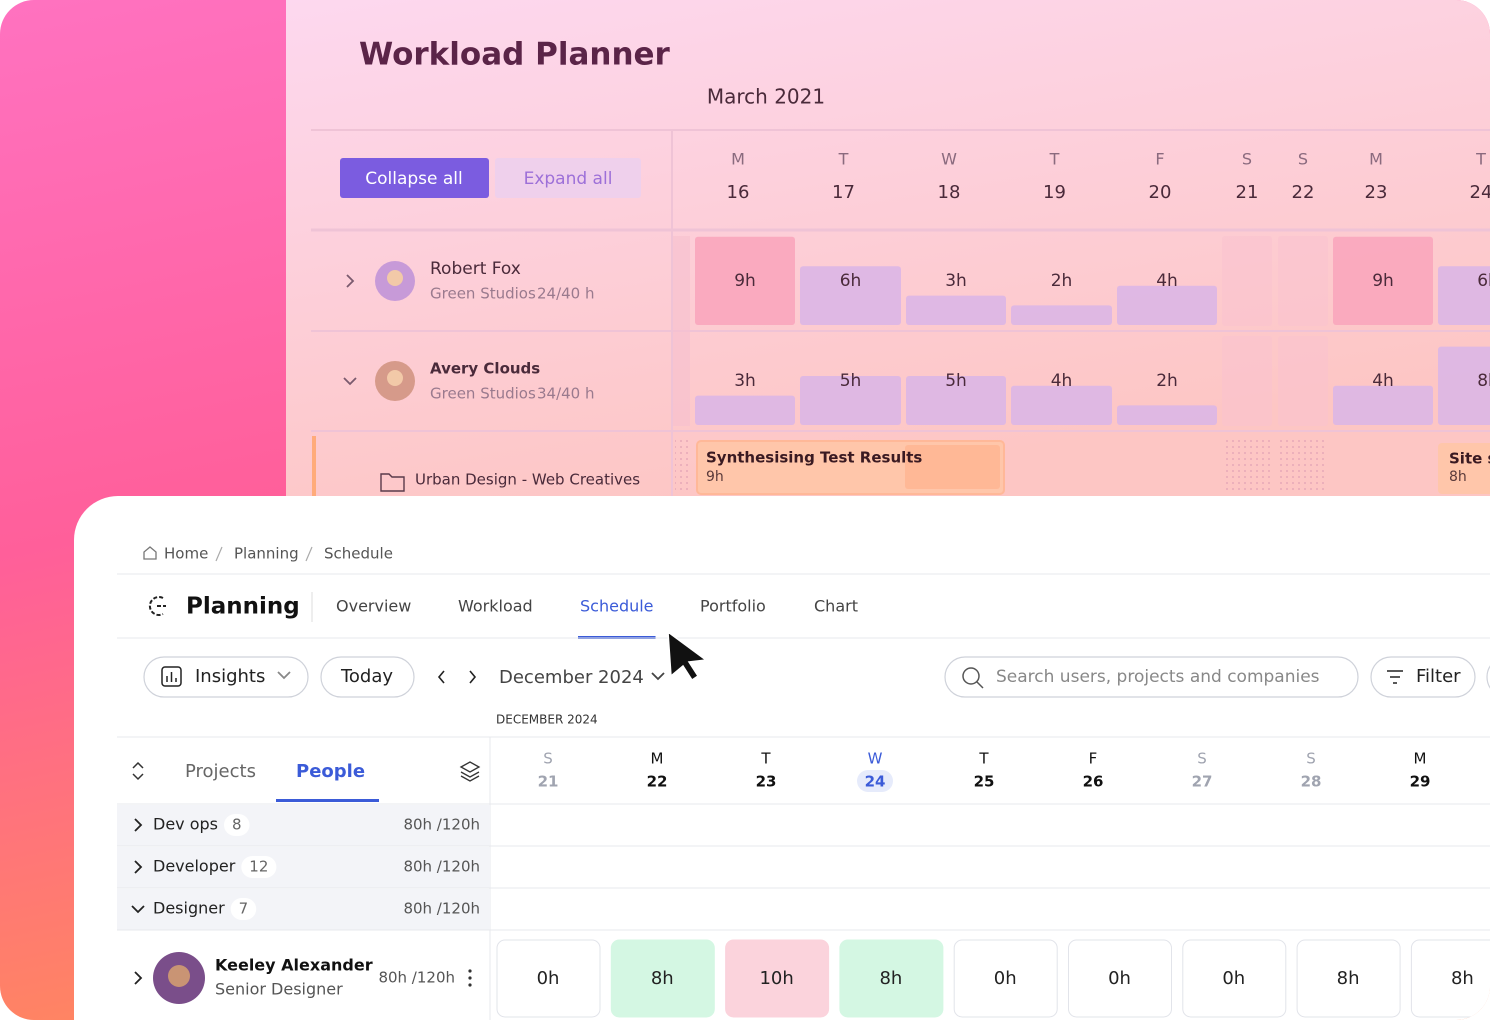 Image resolution: width=1490 pixels, height=1020 pixels. Describe the element at coordinates (952, 467) in the screenshot. I see `task-segment` at that location.